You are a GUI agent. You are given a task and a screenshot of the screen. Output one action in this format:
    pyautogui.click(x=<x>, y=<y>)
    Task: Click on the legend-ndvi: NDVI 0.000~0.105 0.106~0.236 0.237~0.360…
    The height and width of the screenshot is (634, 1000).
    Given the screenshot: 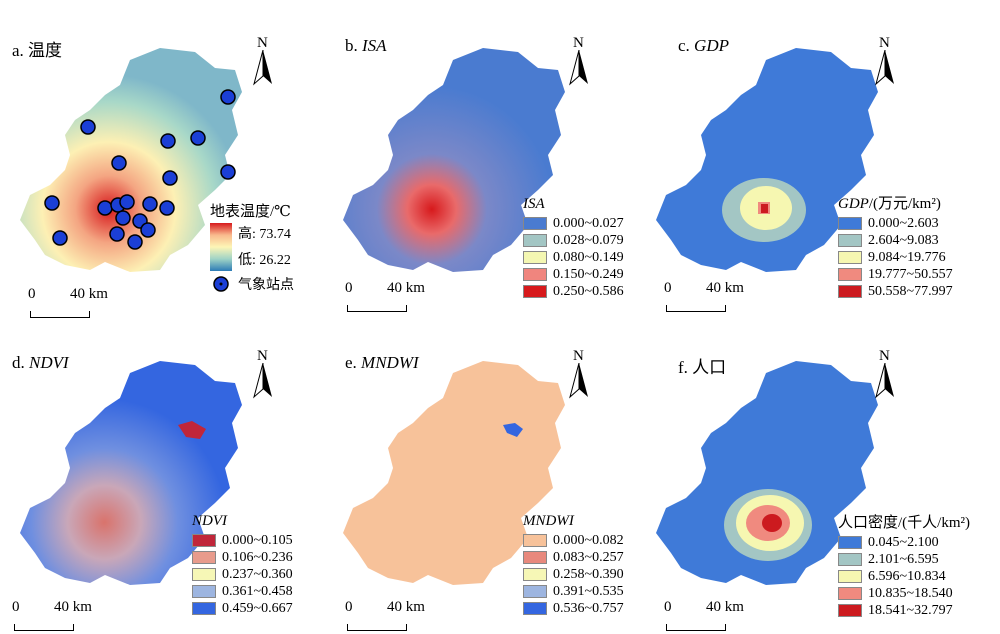 What is the action you would take?
    pyautogui.click(x=242, y=564)
    